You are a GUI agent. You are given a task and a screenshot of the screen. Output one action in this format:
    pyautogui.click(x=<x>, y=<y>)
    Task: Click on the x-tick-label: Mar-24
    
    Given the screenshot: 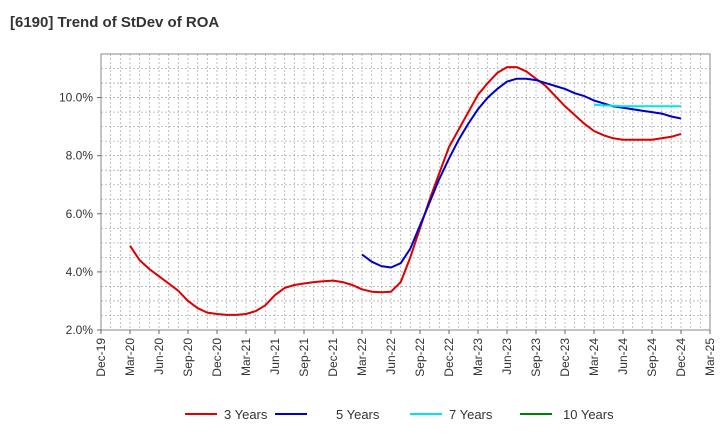 What is the action you would take?
    pyautogui.click(x=594, y=357)
    